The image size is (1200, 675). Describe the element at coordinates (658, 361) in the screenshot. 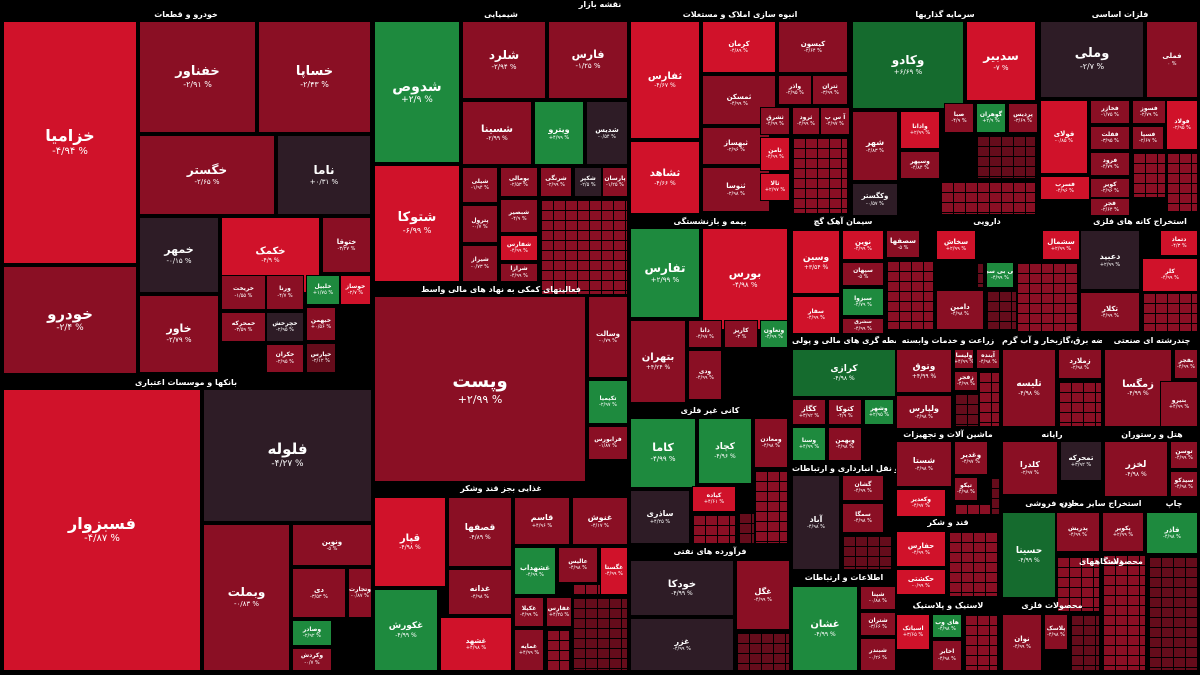

I see `tile-btehran: بتهران +۴/۲۴ %` at that location.